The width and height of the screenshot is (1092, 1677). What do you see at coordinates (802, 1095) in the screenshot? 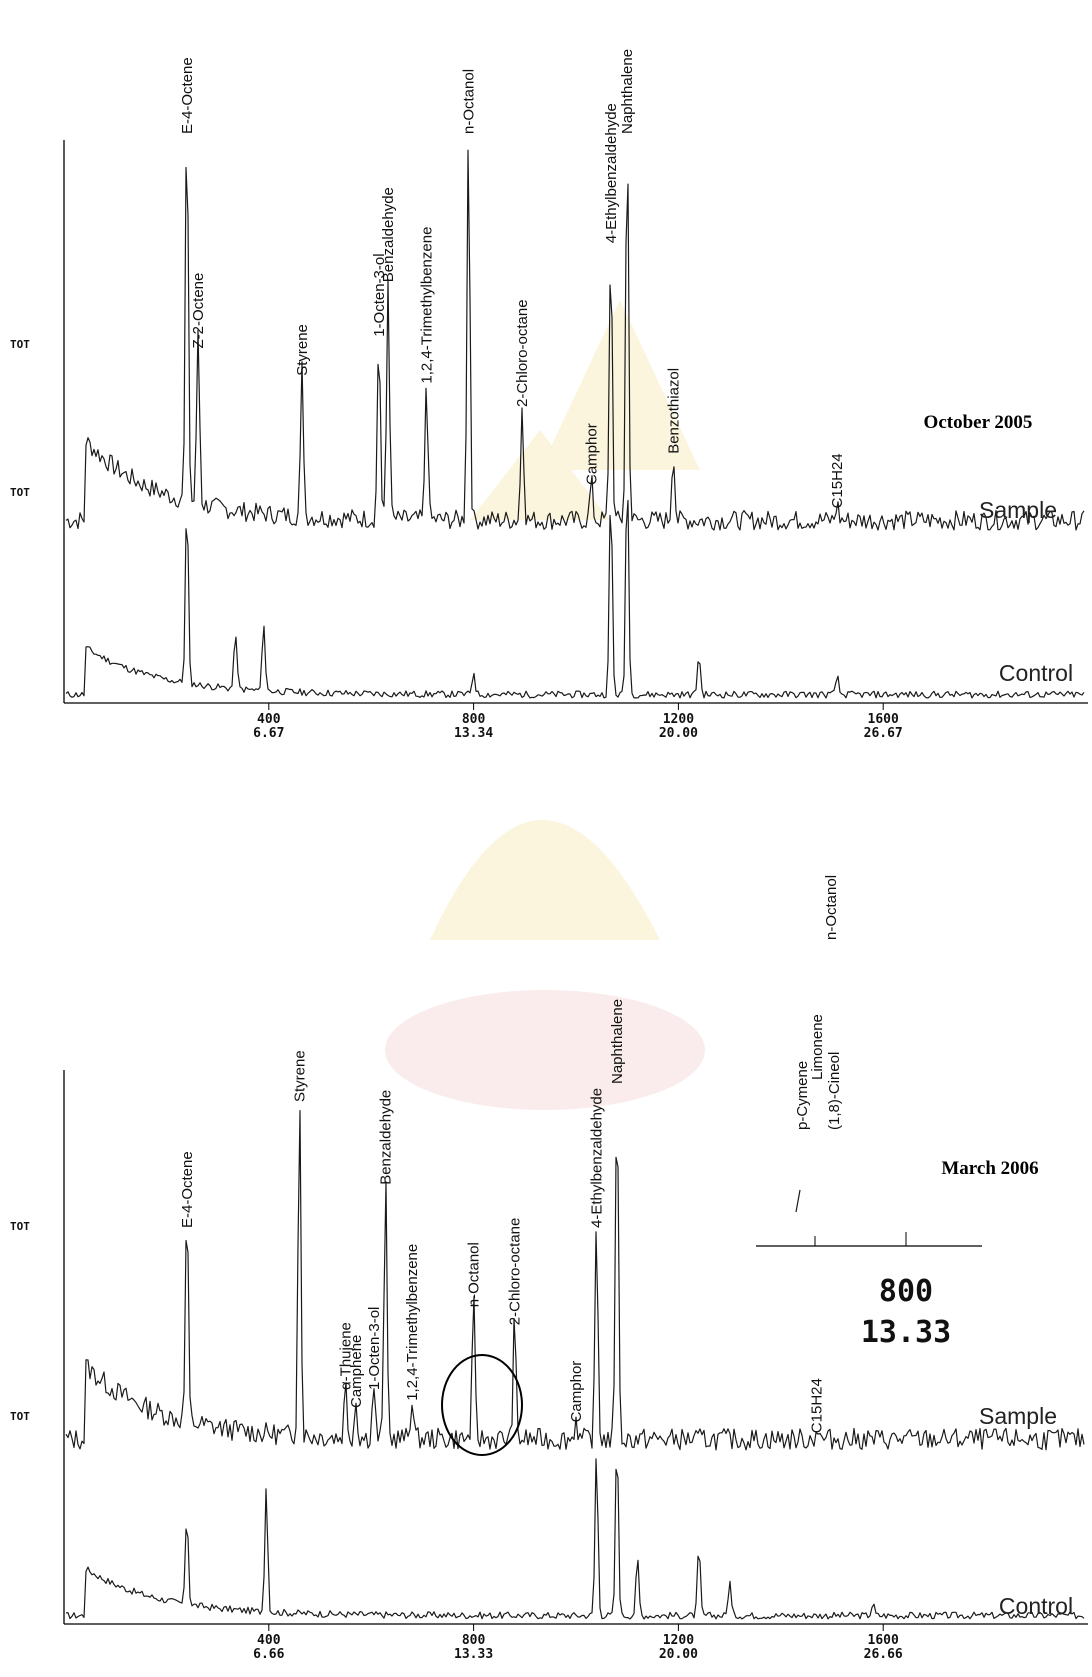
I see `inset-peak-label: p-Cymene` at bounding box center [802, 1095].